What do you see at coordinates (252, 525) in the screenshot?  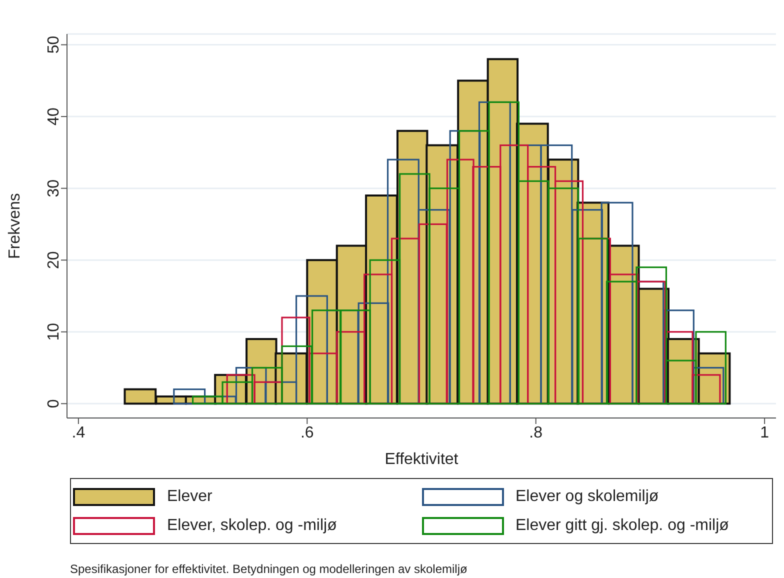 I see `legend-label: Elever, skolep. og -miljø` at bounding box center [252, 525].